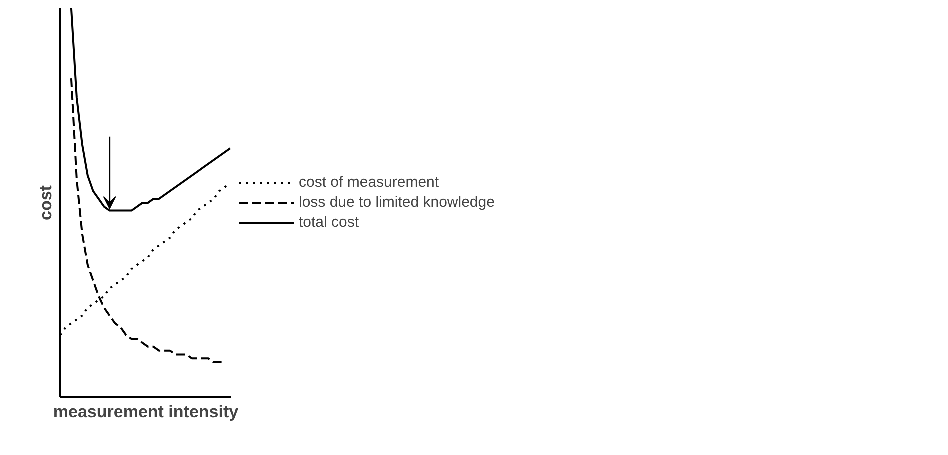 The image size is (948, 455). Describe the element at coordinates (369, 182) in the screenshot. I see `legend-label: cost of measurement` at that location.